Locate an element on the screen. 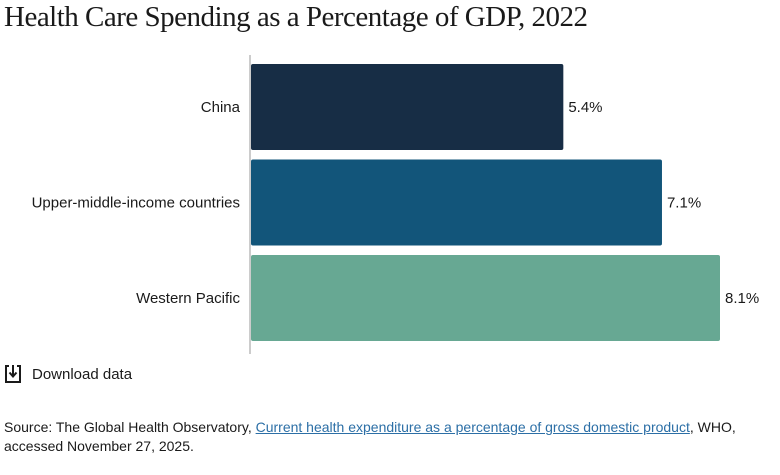 This screenshot has width=780, height=475. download-data-button: Download data is located at coordinates (68, 374).